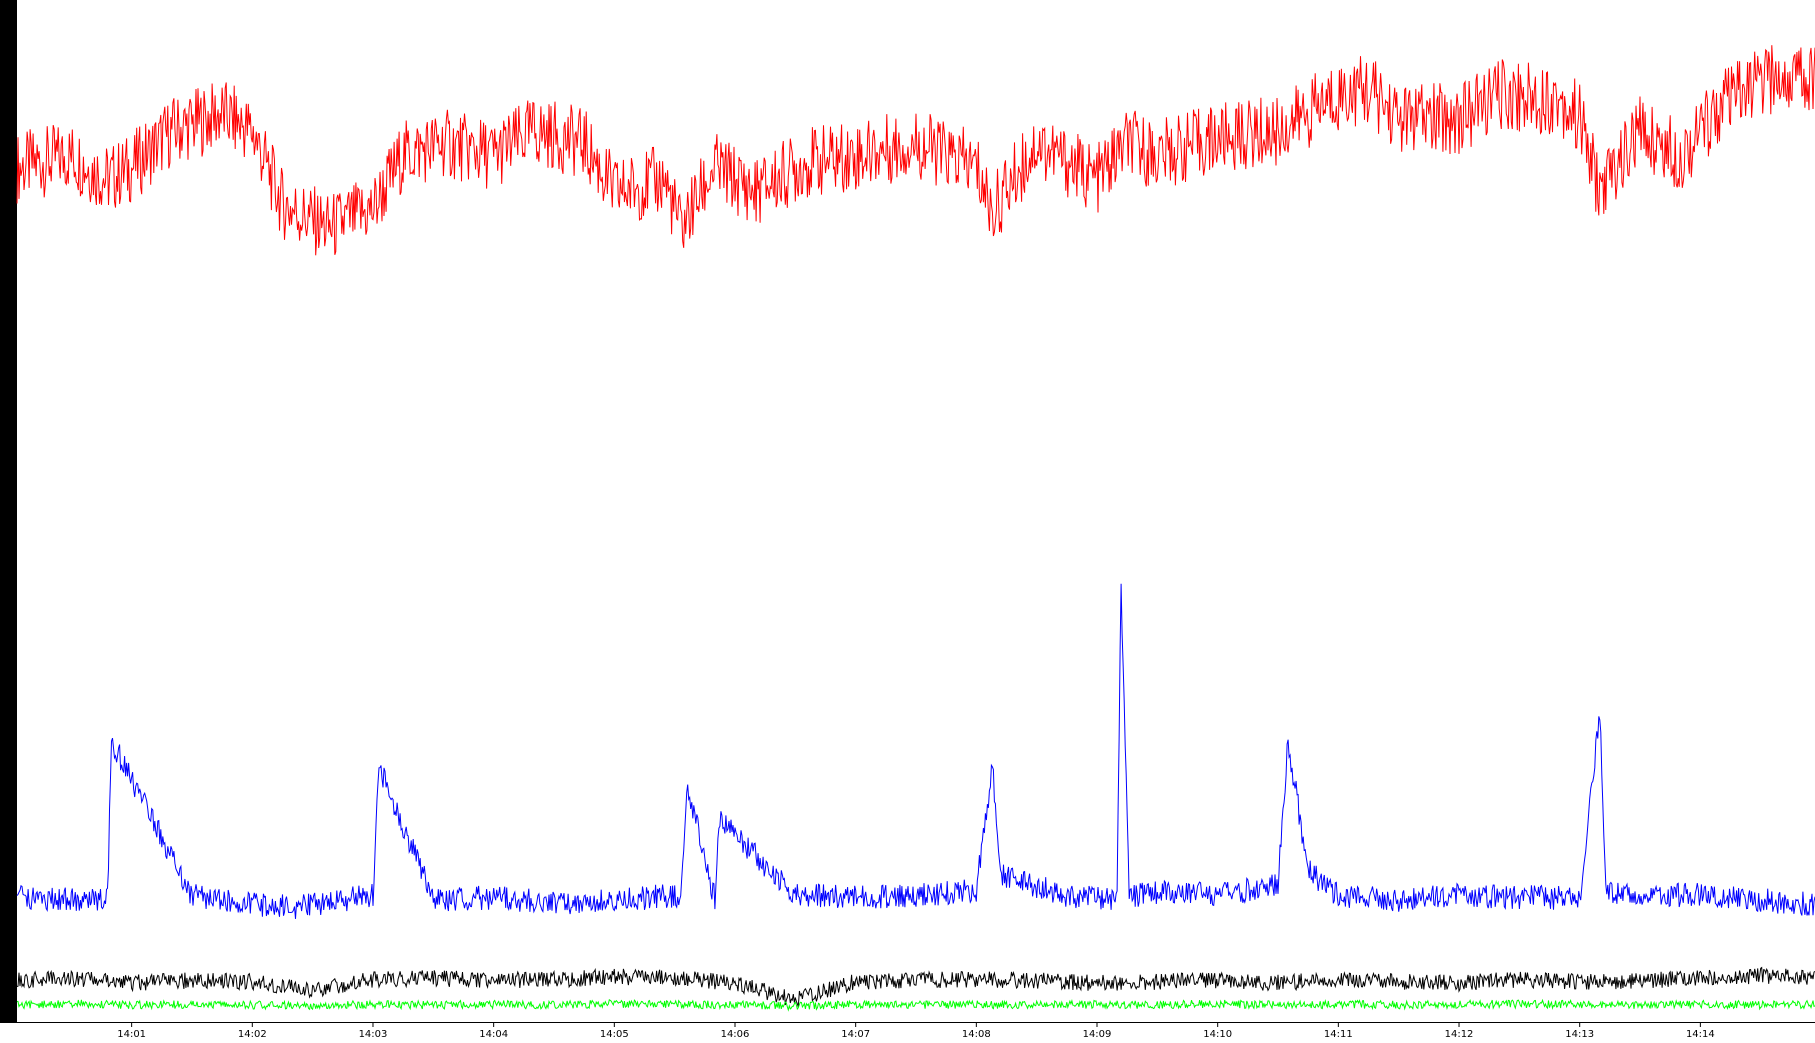  I want to click on y-tick-label: 3768, so click(10, 102).